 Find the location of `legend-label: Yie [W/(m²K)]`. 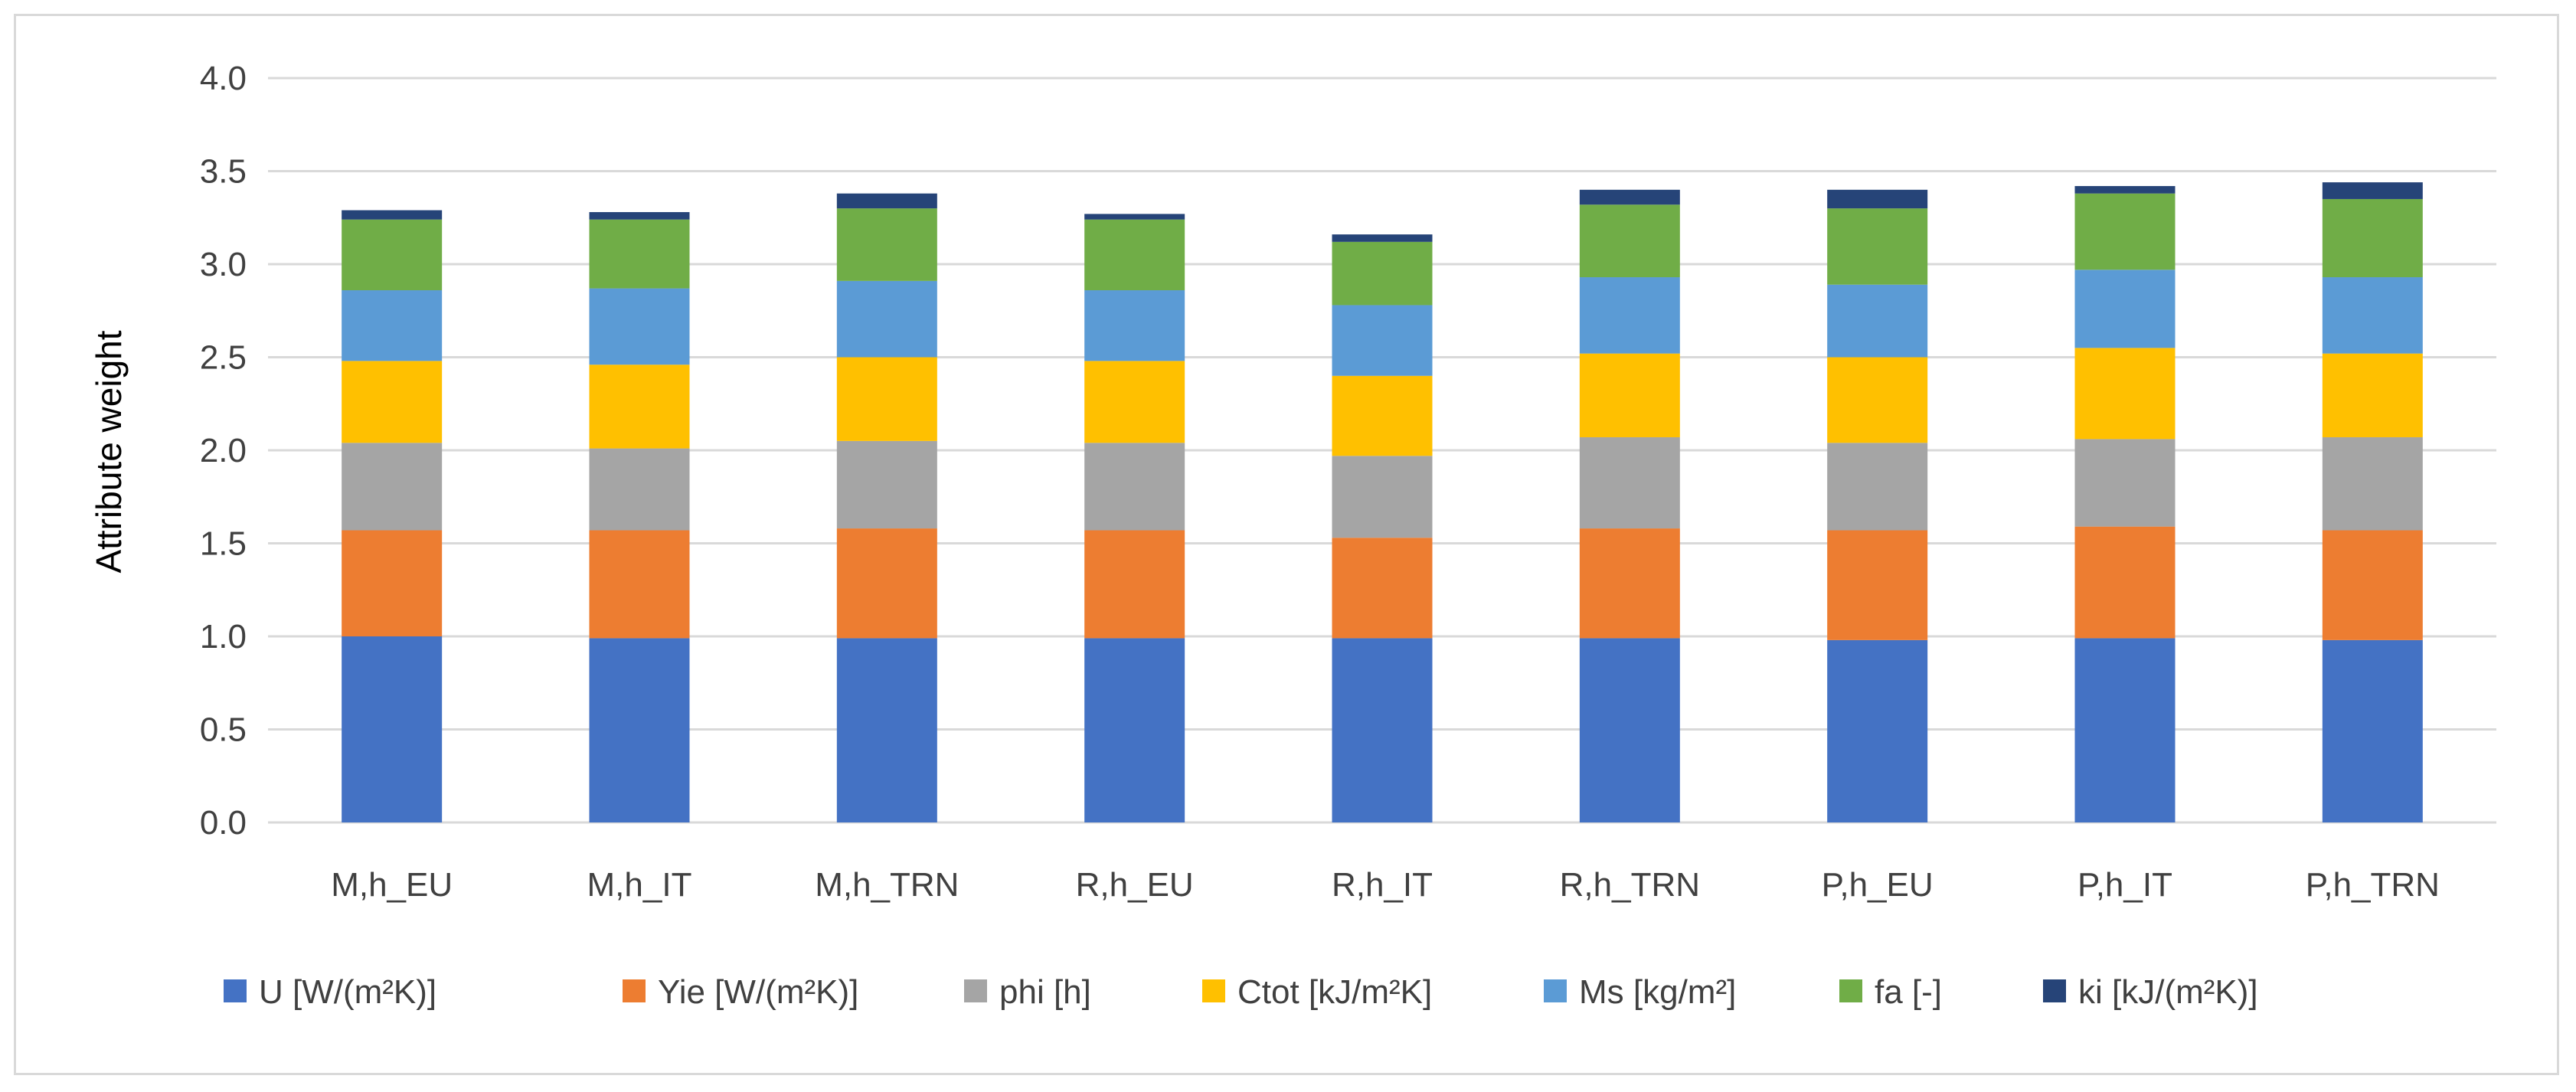

legend-label: Yie [W/(m²K)] is located at coordinates (758, 992).